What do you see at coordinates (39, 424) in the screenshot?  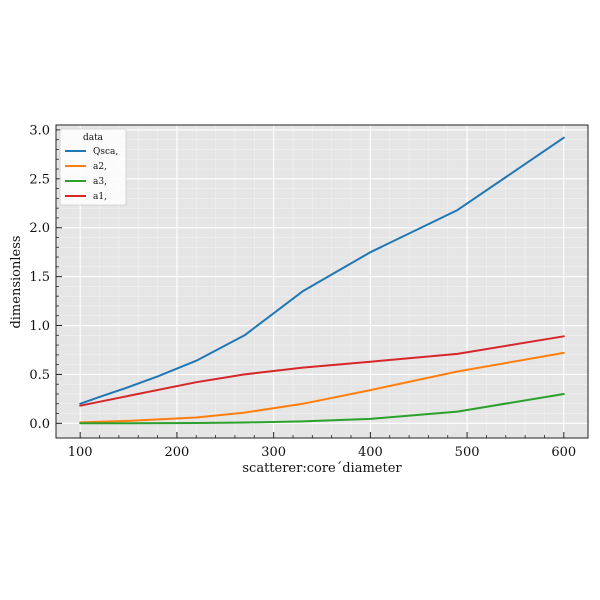 I see `y-tick-label: 0.0` at bounding box center [39, 424].